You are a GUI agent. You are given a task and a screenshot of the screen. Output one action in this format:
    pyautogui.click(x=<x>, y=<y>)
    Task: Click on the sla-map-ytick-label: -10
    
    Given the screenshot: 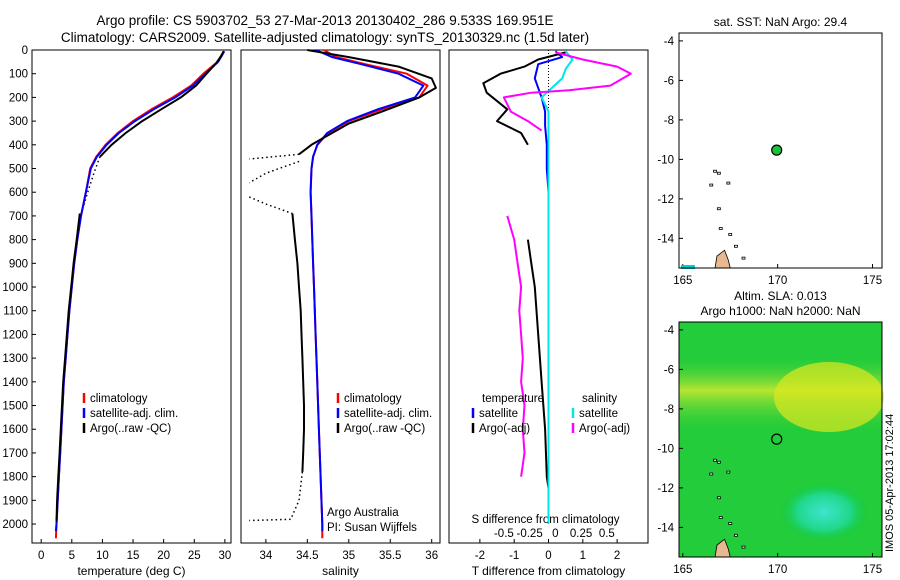 What is the action you would take?
    pyautogui.click(x=665, y=449)
    